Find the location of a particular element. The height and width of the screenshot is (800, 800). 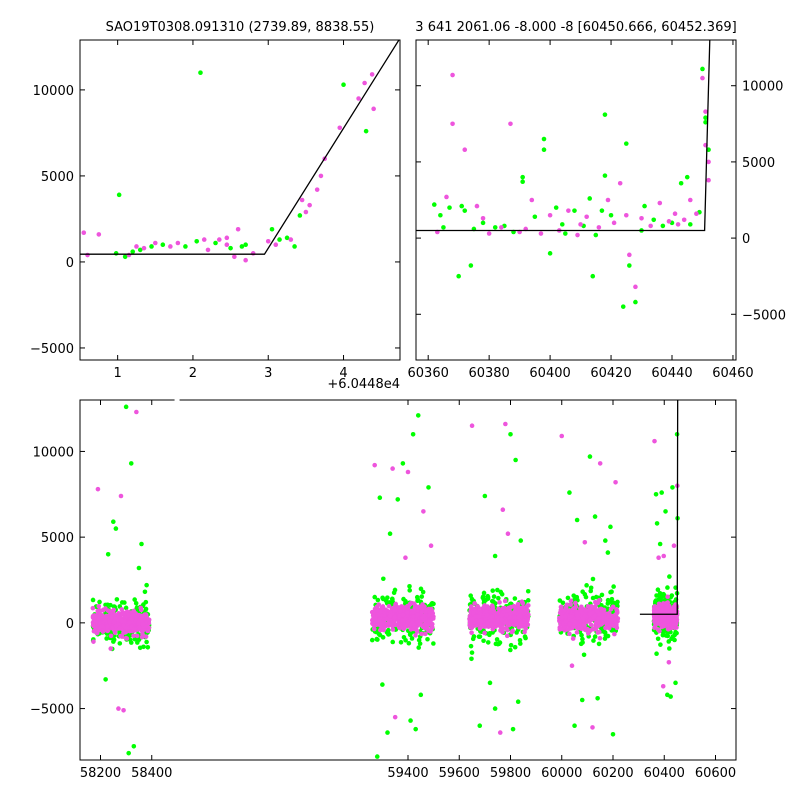

x-tick-label: 60400 is located at coordinates (549, 373).